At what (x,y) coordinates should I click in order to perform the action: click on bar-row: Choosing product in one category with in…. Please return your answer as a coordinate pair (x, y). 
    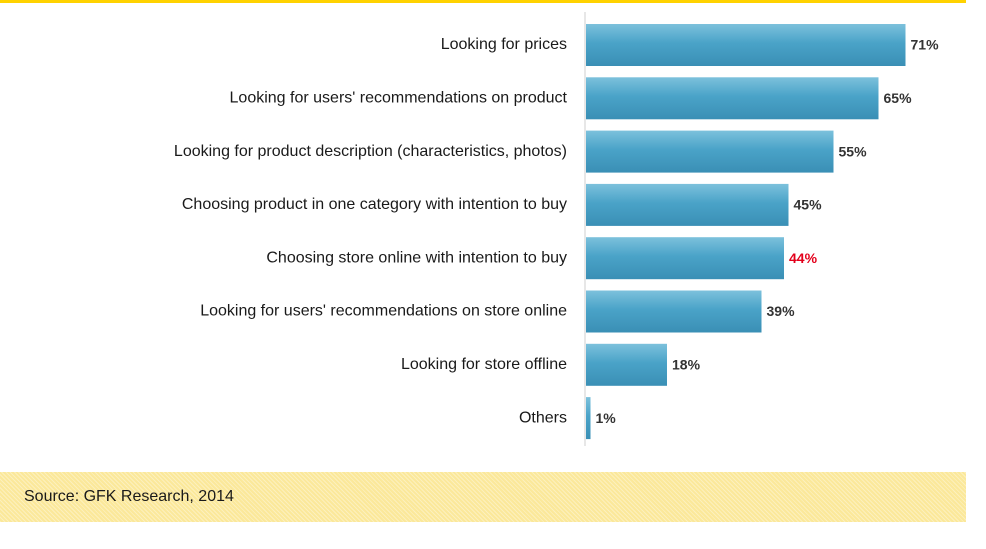
    Looking at the image, I should click on (502, 204).